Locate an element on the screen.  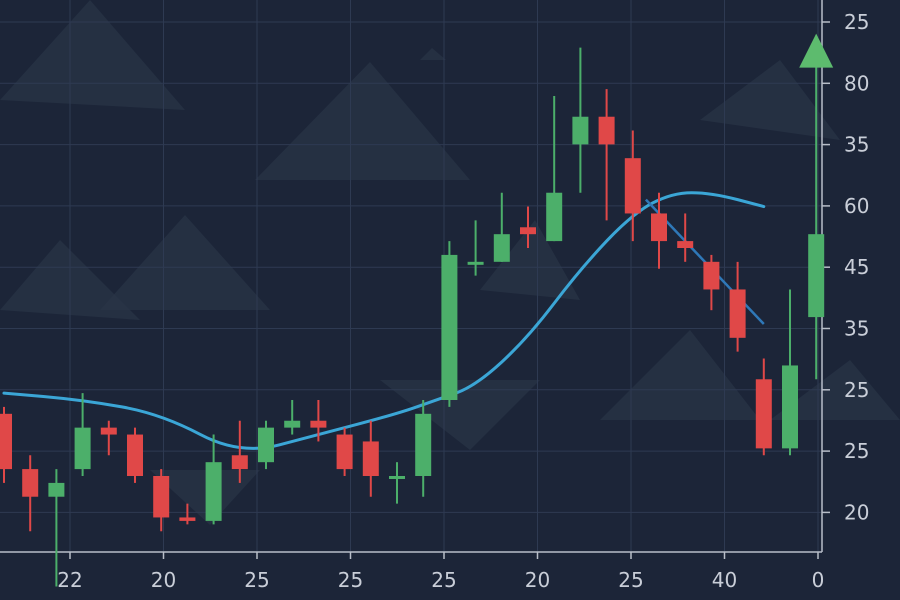
up-arrow-icon is located at coordinates (816, 50).